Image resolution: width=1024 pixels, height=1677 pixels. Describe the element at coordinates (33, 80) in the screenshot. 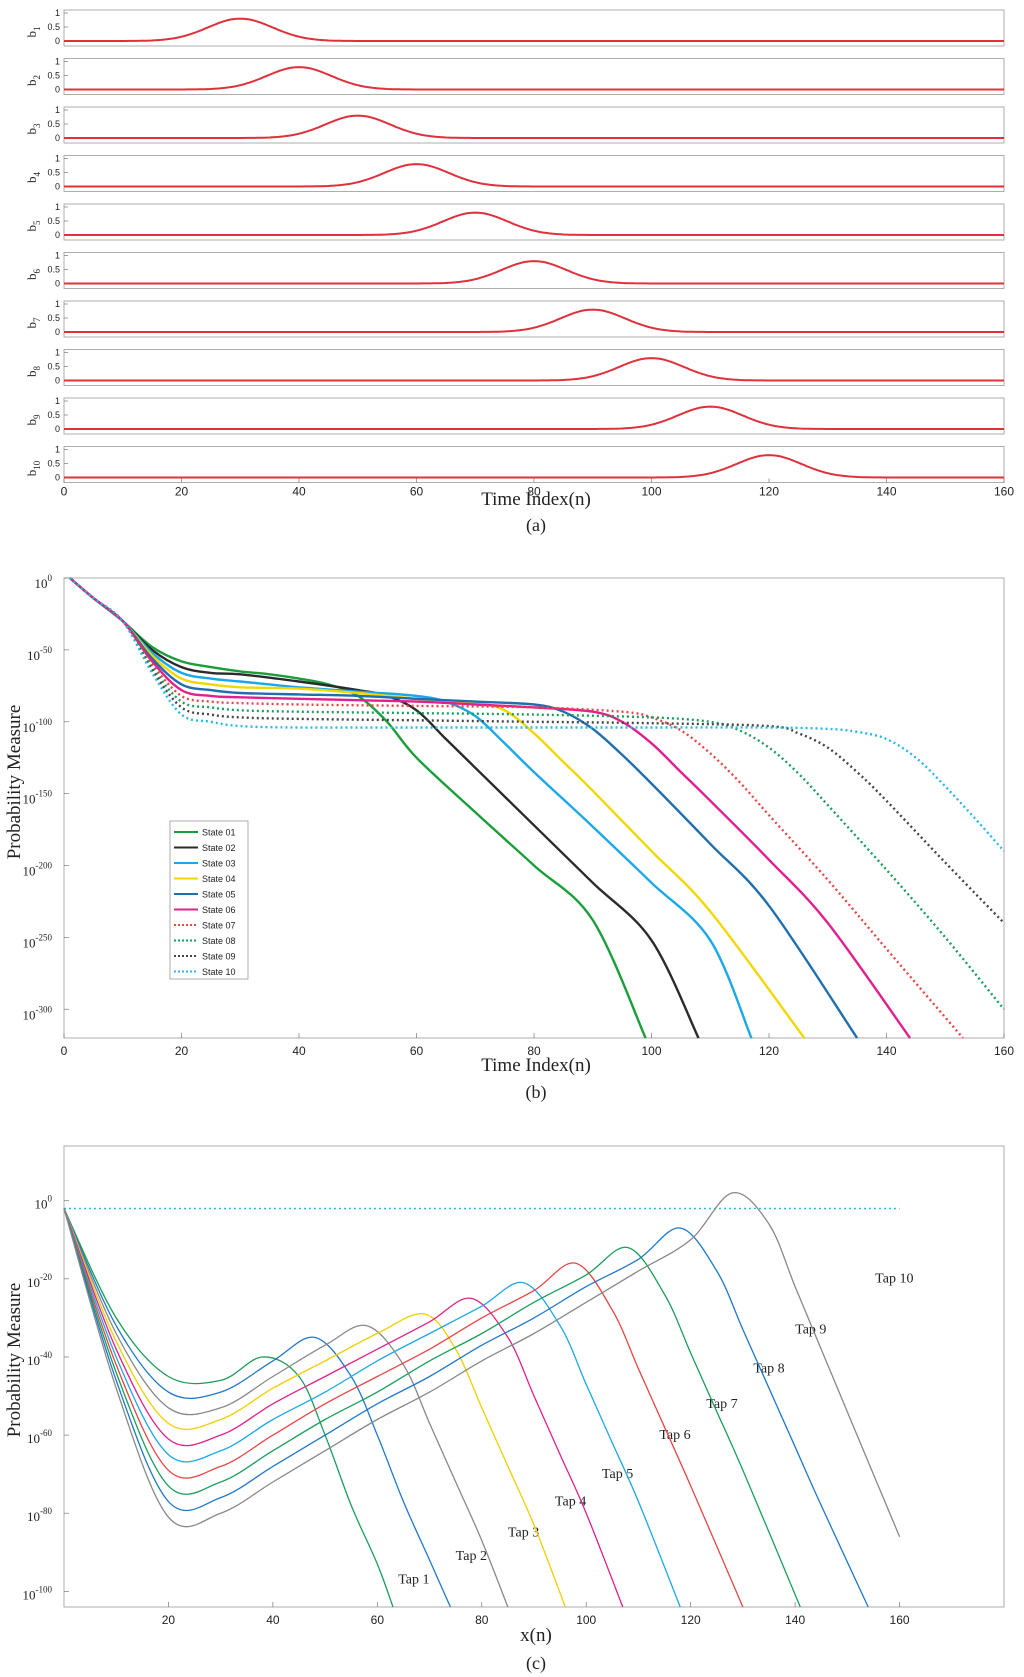

I see `panel-a-ylabel: b2` at that location.